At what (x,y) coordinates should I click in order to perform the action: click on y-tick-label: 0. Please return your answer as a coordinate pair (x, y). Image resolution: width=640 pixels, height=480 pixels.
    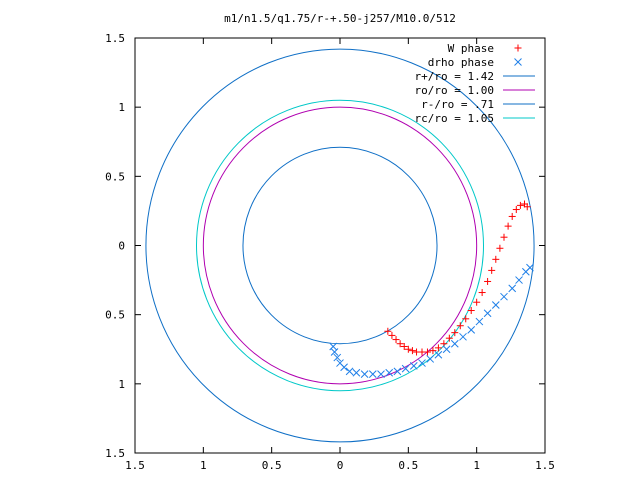
    Looking at the image, I should click on (121, 246).